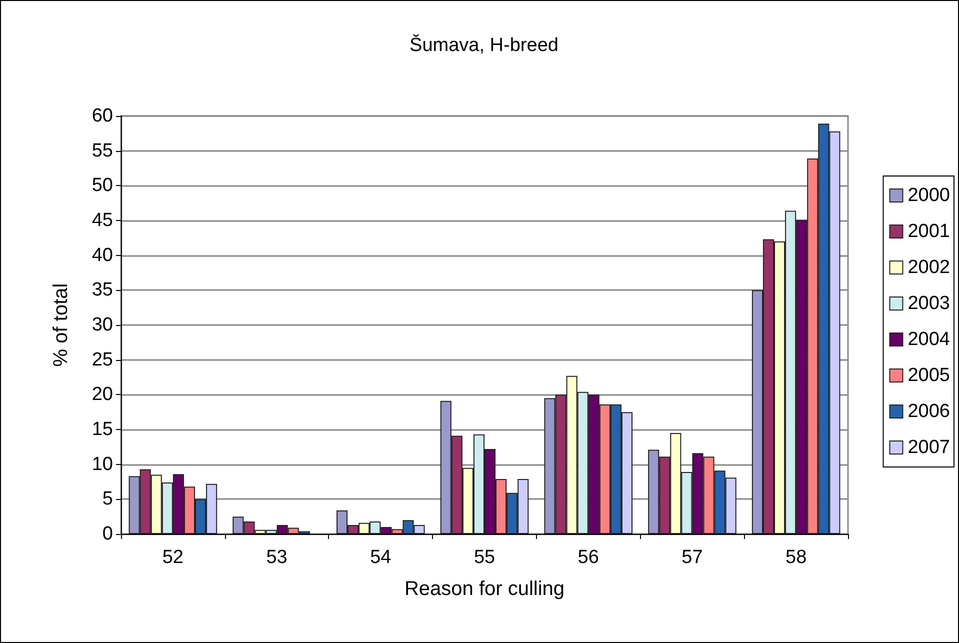  I want to click on x-tick-label: 52, so click(173, 557).